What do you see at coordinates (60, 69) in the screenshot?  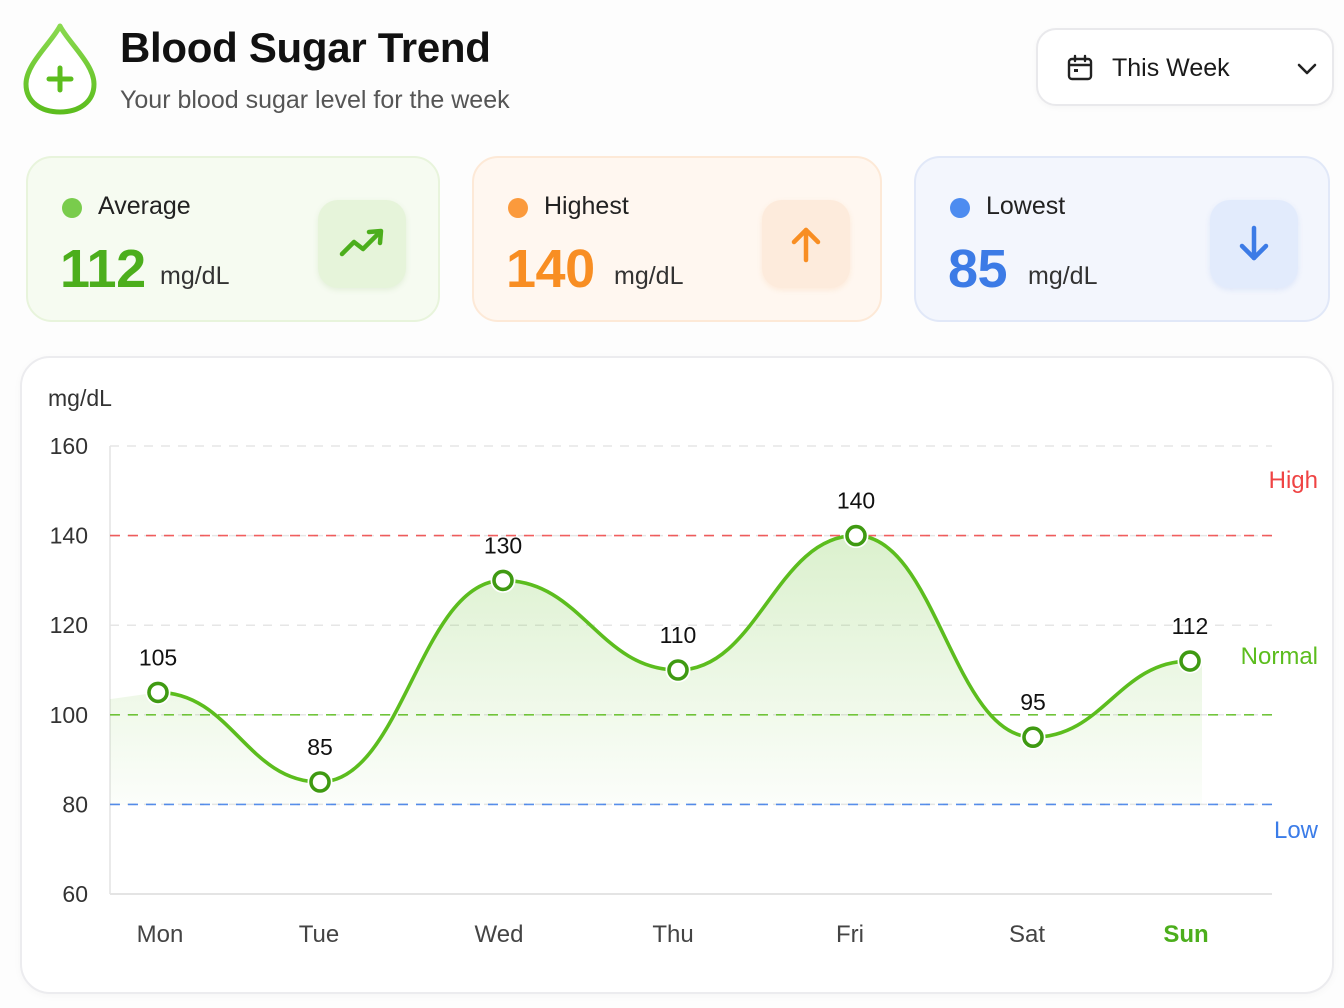 I see `blood-drop-plus-icon` at bounding box center [60, 69].